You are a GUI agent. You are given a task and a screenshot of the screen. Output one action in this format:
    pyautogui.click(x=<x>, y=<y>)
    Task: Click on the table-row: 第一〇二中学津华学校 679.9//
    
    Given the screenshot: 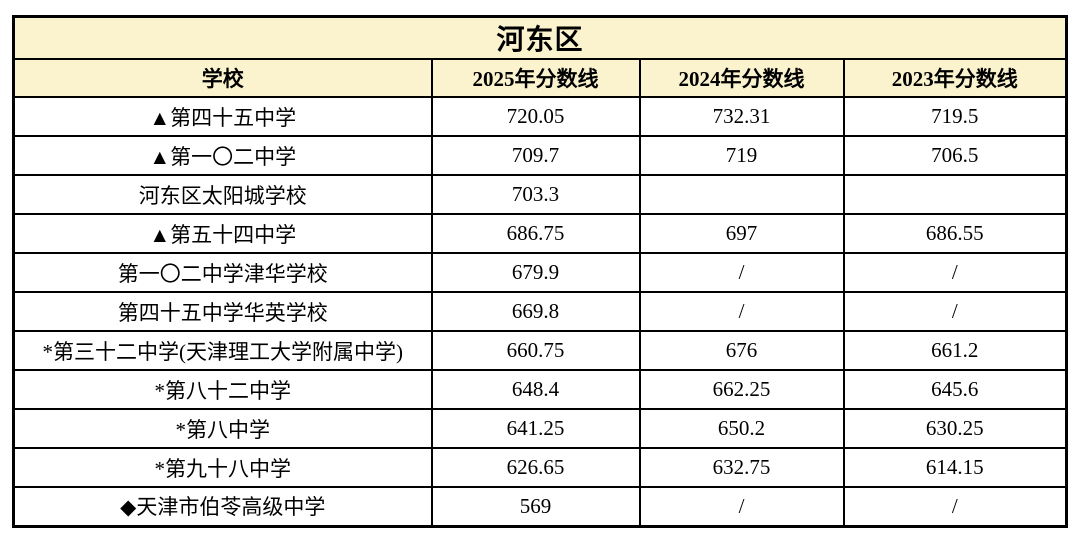 What is the action you would take?
    pyautogui.click(x=540, y=272)
    